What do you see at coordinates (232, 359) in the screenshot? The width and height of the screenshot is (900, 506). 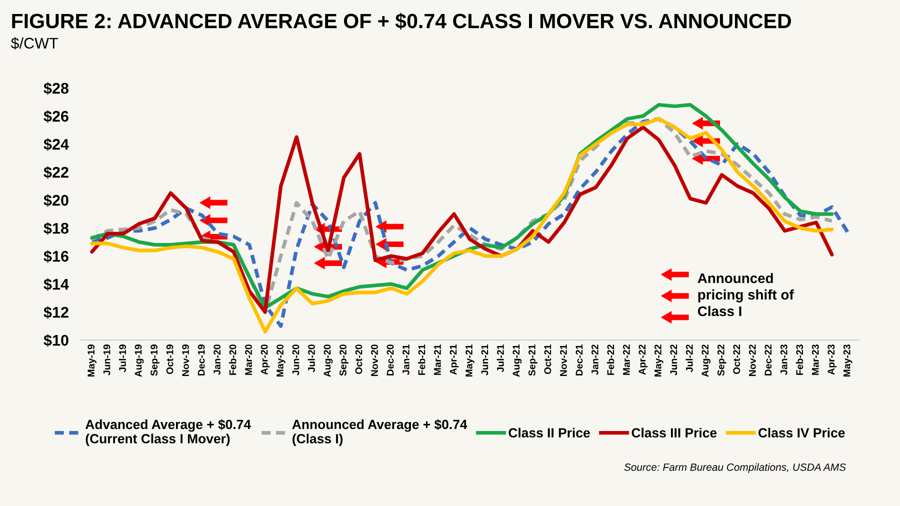 I see `x-tick-label: Feb-20` at bounding box center [232, 359].